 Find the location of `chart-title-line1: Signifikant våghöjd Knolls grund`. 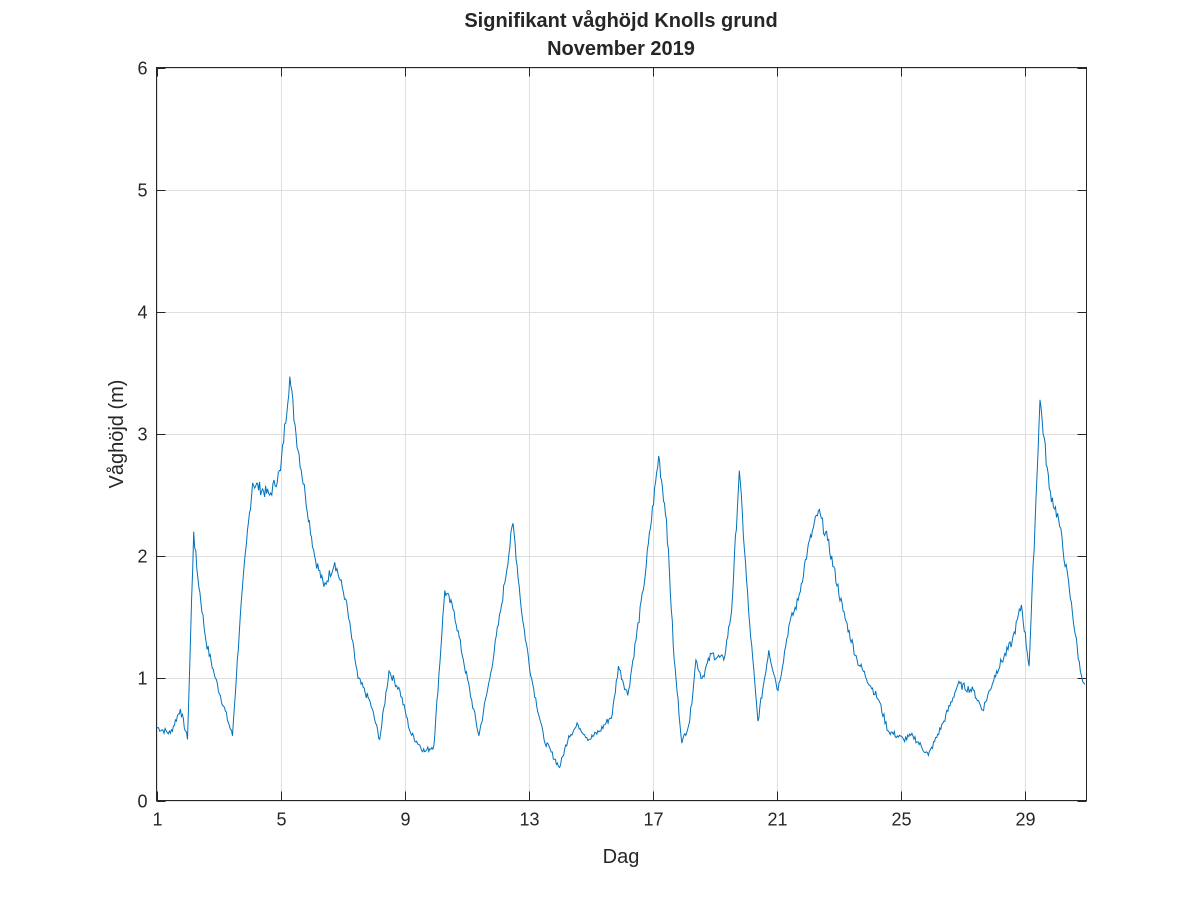

chart-title-line1: Signifikant våghöjd Knolls grund is located at coordinates (620, 20).